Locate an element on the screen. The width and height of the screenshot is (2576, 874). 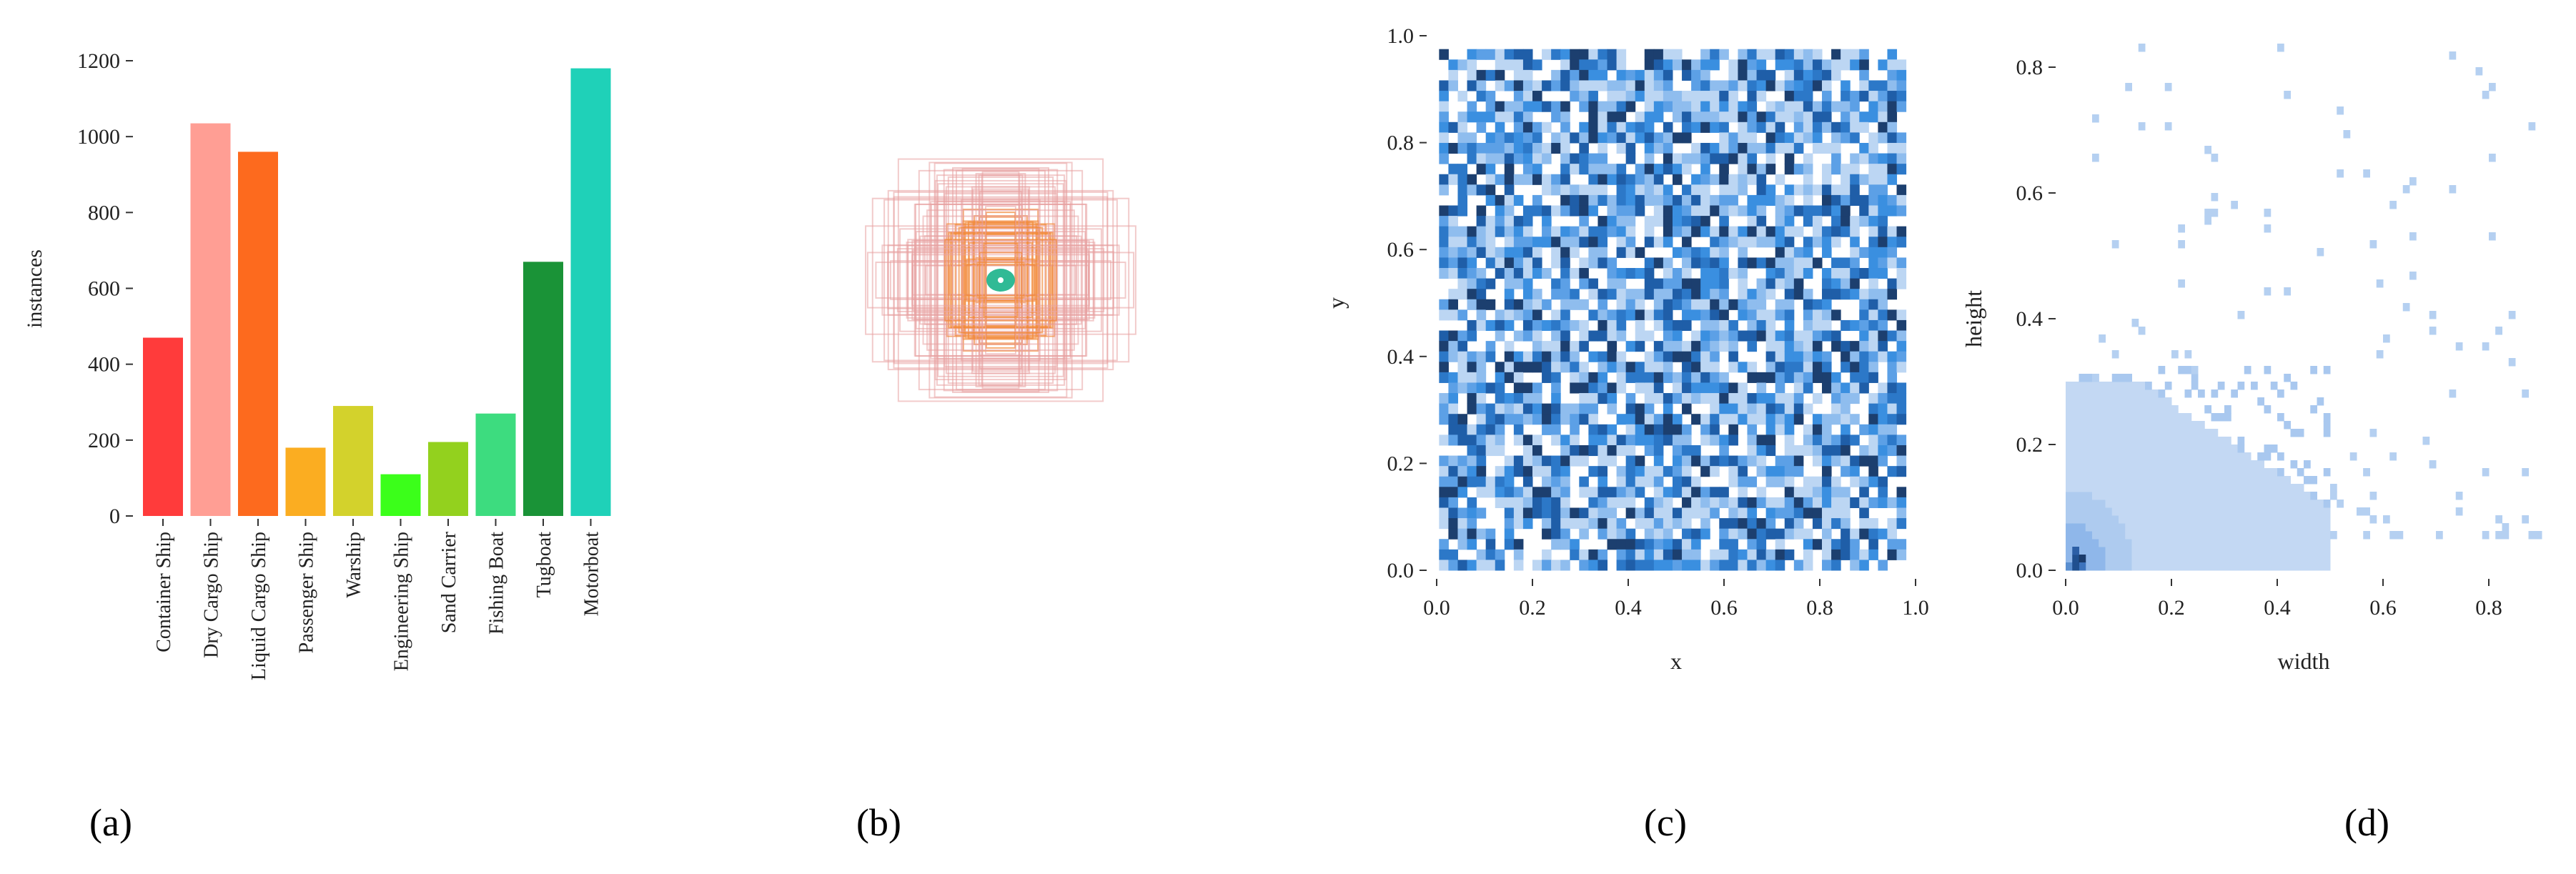
anchor-box is located at coordinates (1000, 280).